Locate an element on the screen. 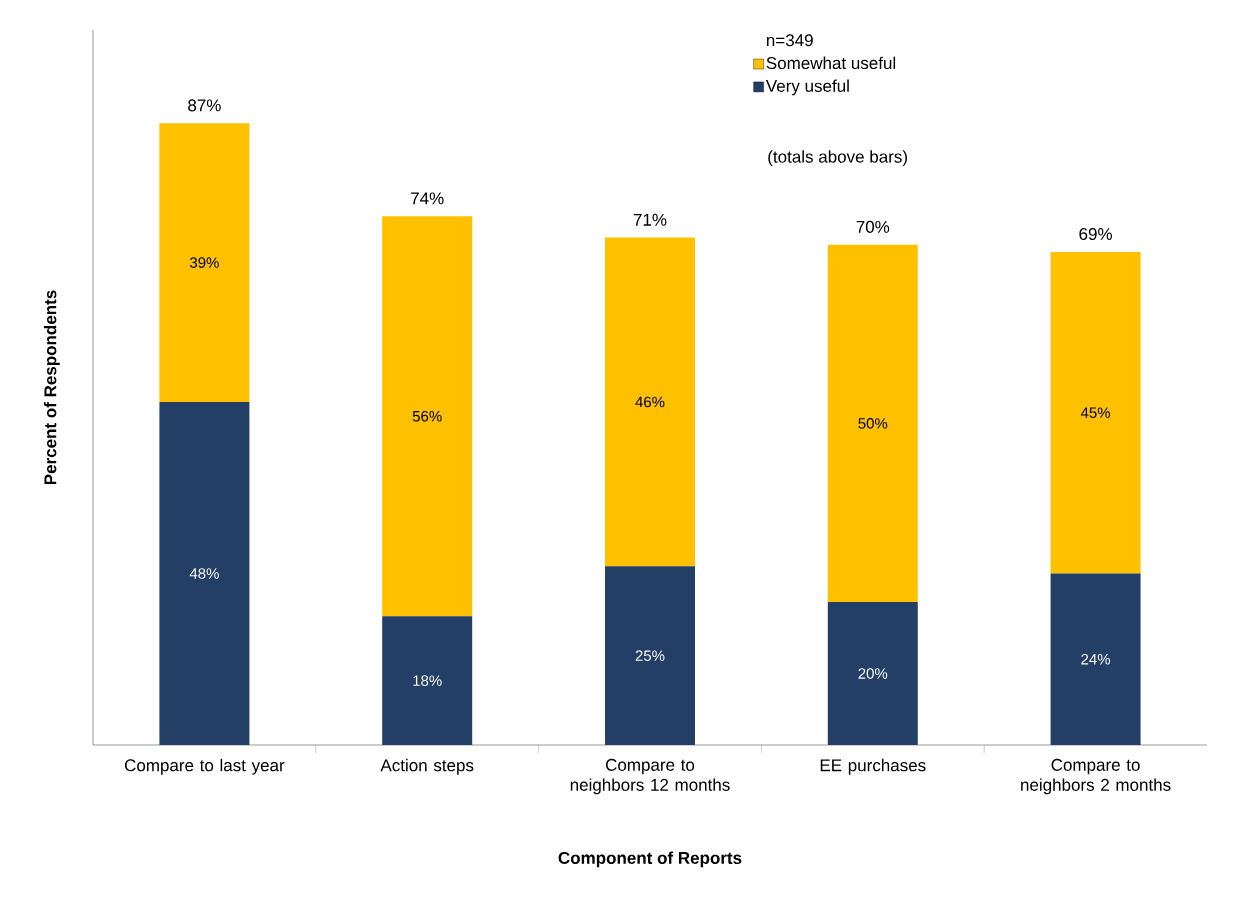 This screenshot has height=910, width=1242. data-label: 45% is located at coordinates (1095, 412).